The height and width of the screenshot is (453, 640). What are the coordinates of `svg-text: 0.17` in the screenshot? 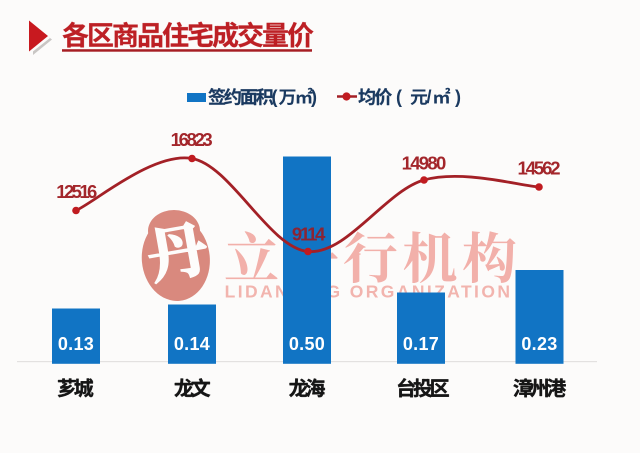 It's located at (421, 344).